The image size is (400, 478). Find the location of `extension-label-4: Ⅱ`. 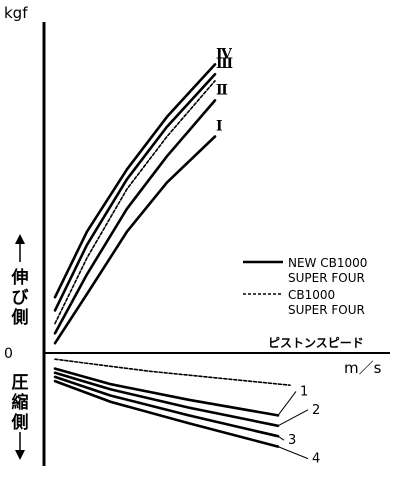

extension-label-4: Ⅱ is located at coordinates (222, 90).